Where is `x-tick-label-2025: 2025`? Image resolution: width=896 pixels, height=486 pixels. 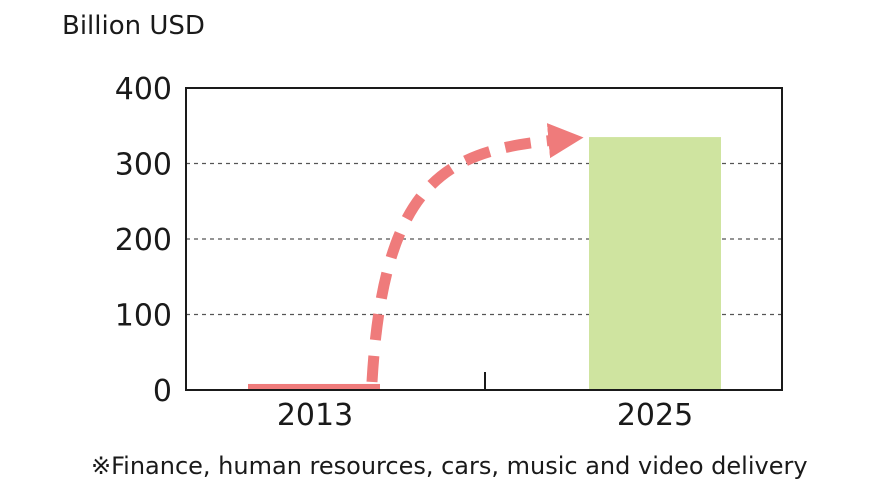
x-tick-label-2025: 2025 is located at coordinates (655, 415).